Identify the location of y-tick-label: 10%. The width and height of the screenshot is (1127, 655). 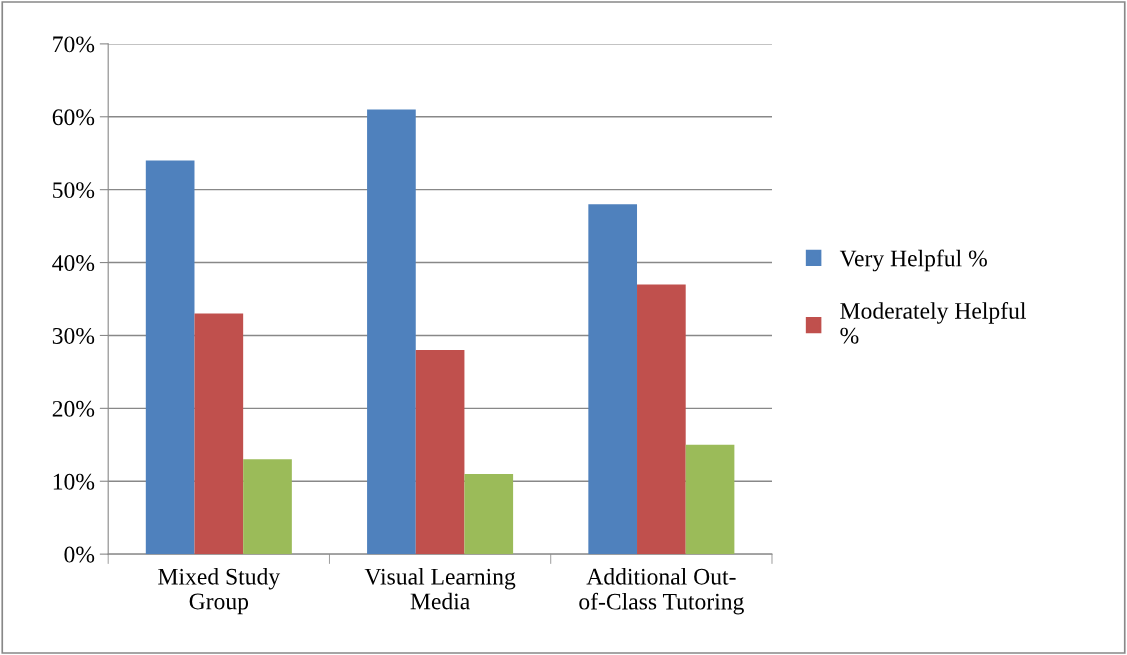
(74, 481).